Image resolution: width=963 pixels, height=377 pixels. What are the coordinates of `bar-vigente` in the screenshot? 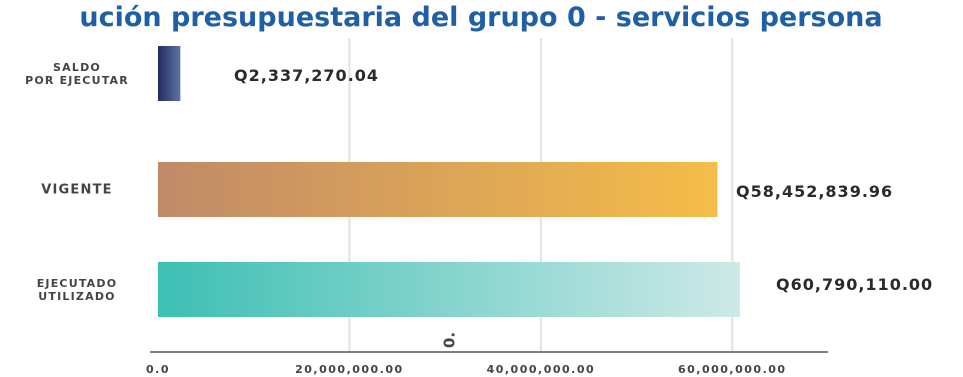 It's located at (438, 189).